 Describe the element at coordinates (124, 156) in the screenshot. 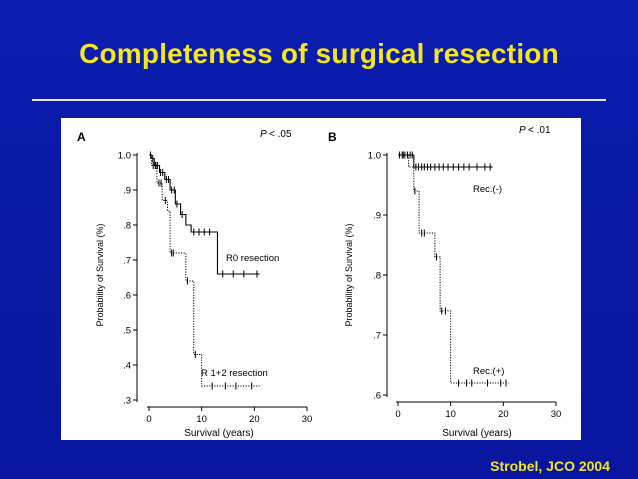

I see `panel-a-y-tick-label: 1.0` at that location.